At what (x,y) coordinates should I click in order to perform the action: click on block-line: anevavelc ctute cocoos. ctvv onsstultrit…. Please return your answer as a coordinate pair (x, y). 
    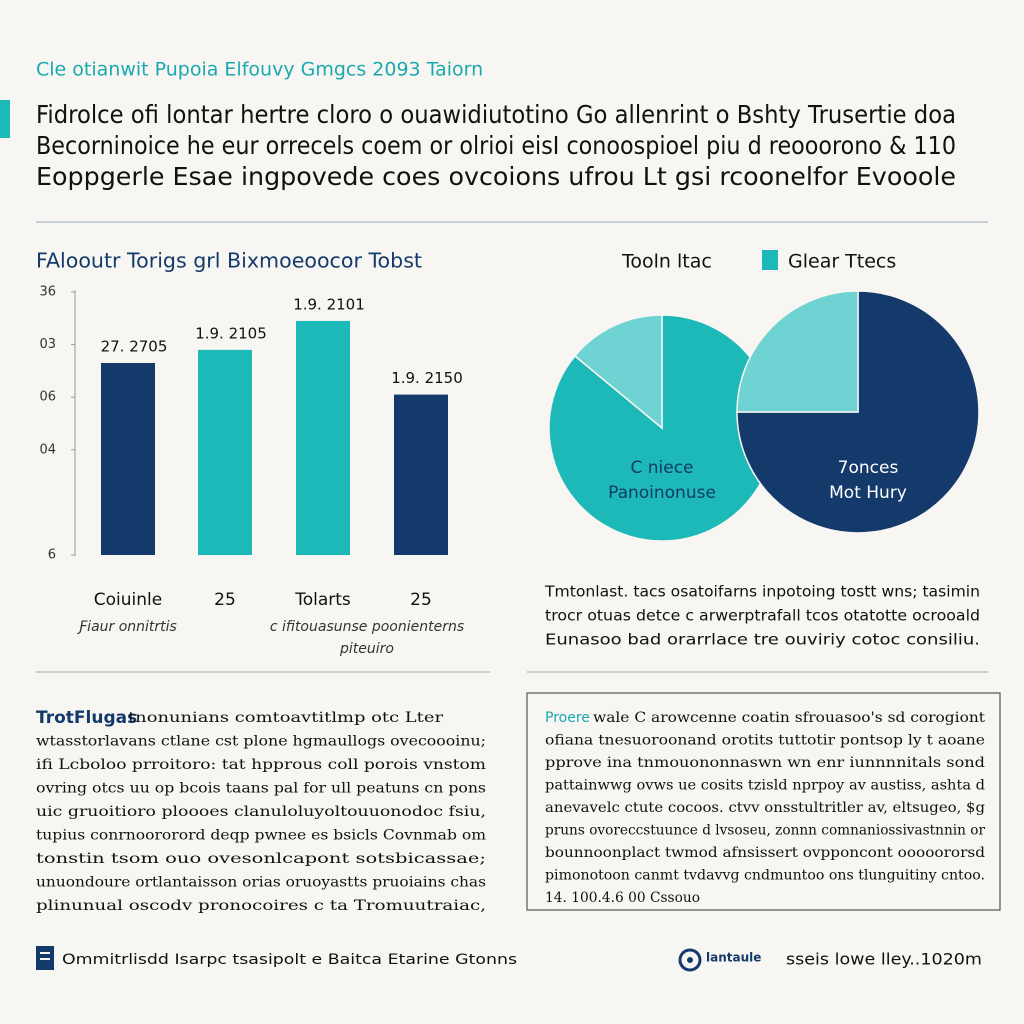
    Looking at the image, I should click on (765, 808).